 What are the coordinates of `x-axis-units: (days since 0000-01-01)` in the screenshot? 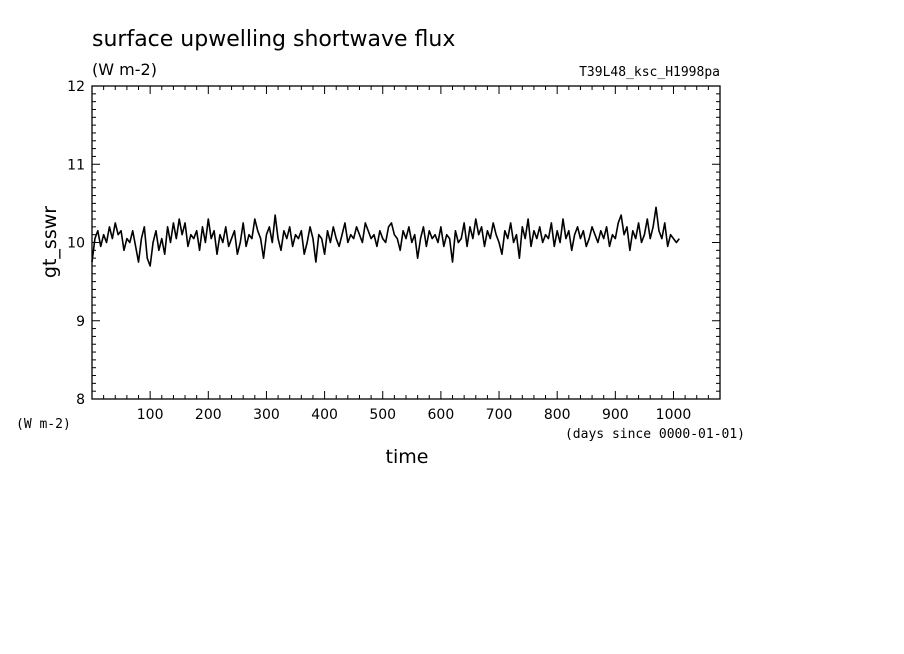 It's located at (655, 434).